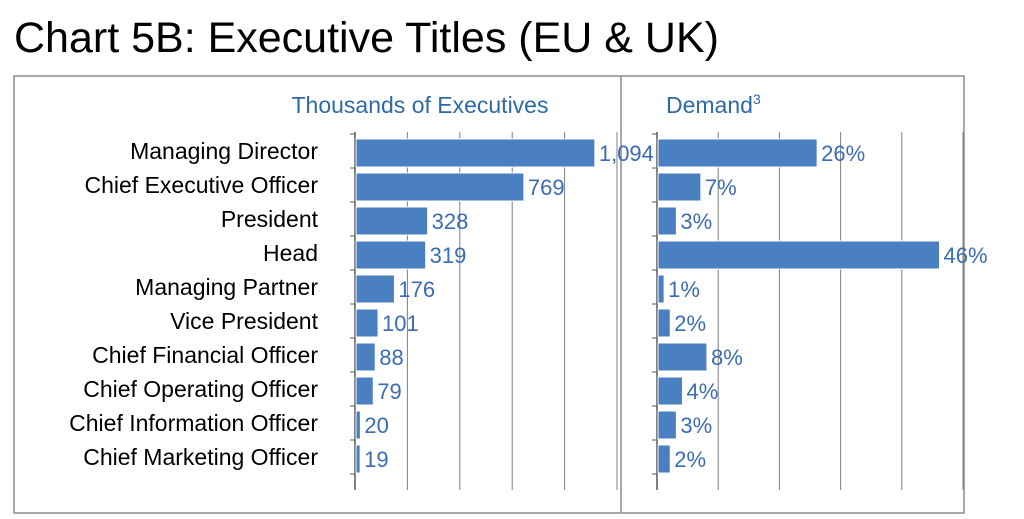 This screenshot has width=1024, height=519. What do you see at coordinates (201, 185) in the screenshot?
I see `category-label: Chief Executive Officer` at bounding box center [201, 185].